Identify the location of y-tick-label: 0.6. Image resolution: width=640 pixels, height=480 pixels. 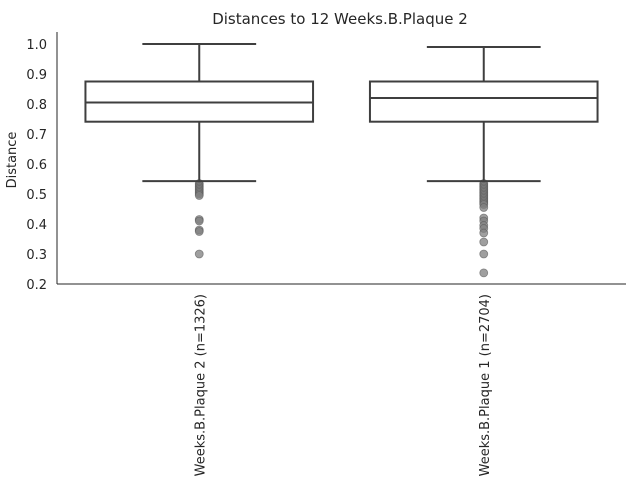
(36, 165).